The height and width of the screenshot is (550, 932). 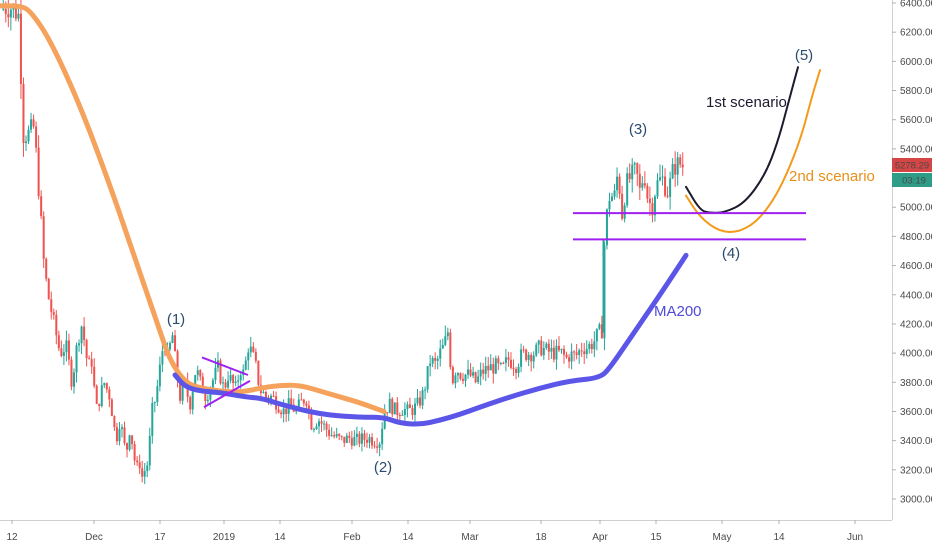 What do you see at coordinates (746, 102) in the screenshot?
I see `scenario-1-label: 1st scenario` at bounding box center [746, 102].